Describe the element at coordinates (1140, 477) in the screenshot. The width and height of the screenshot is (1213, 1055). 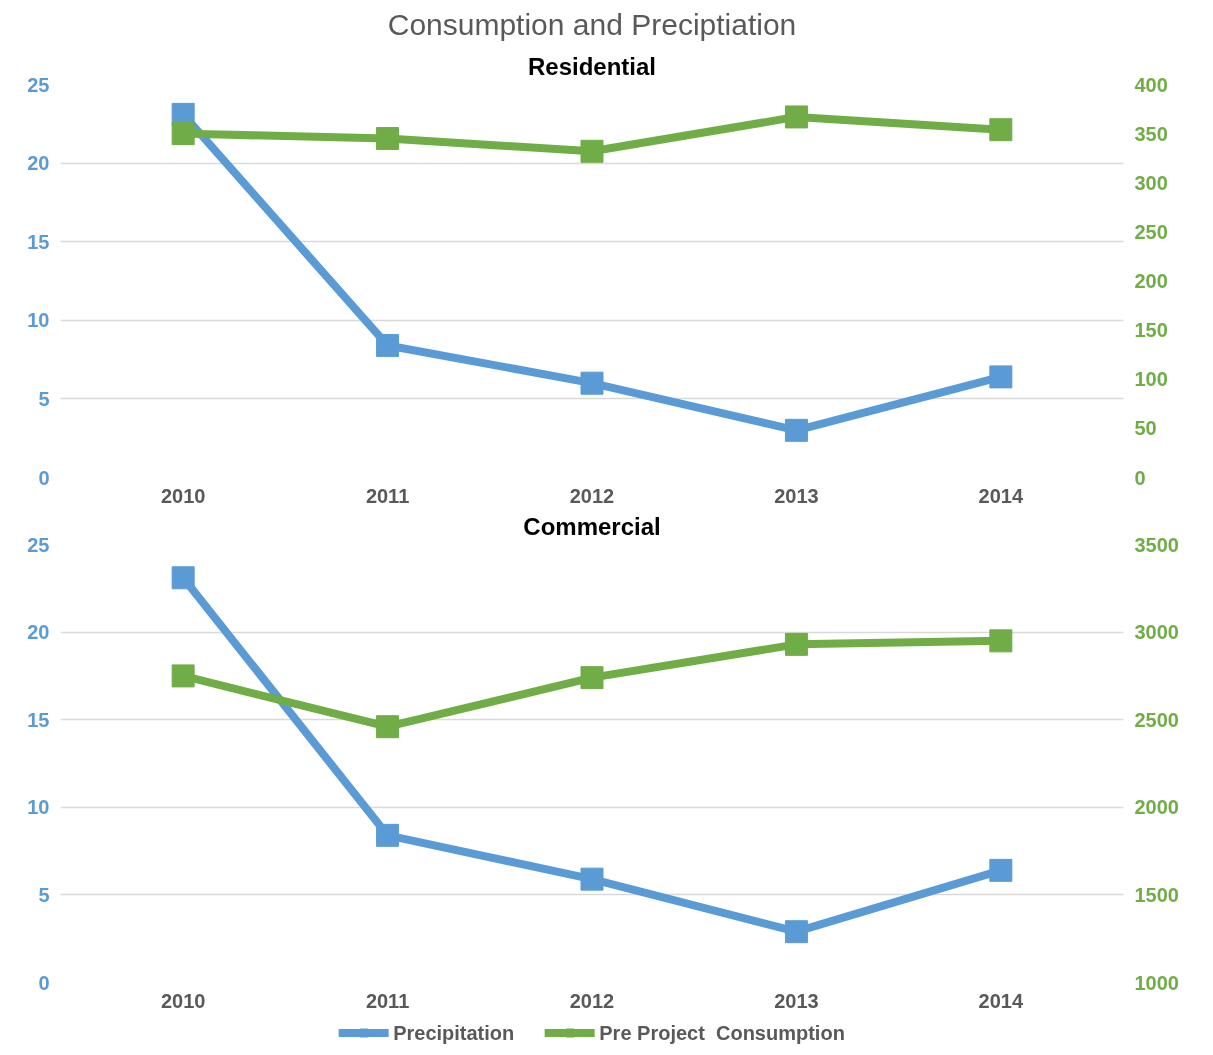
I see `y2-tick-label: 0` at that location.